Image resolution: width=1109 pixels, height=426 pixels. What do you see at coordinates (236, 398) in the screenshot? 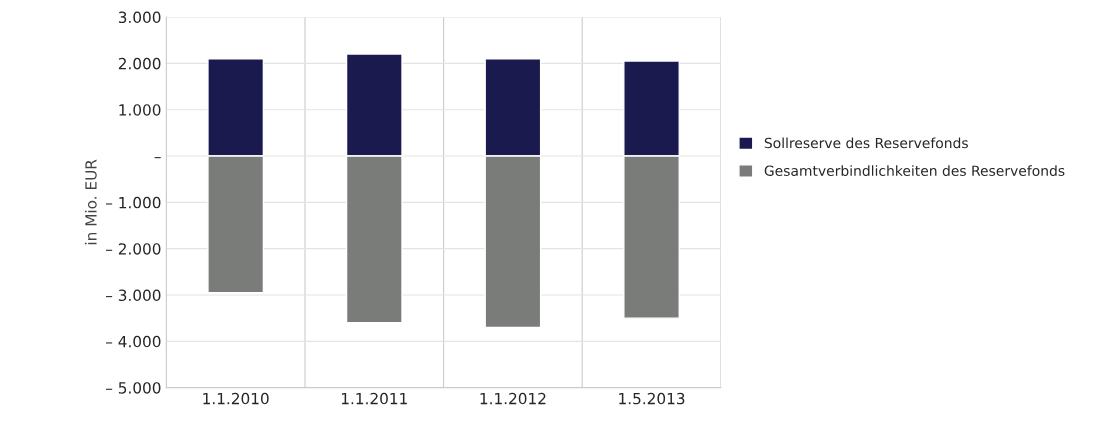
I see `x-tick-label: 1.1.2010` at bounding box center [236, 398].